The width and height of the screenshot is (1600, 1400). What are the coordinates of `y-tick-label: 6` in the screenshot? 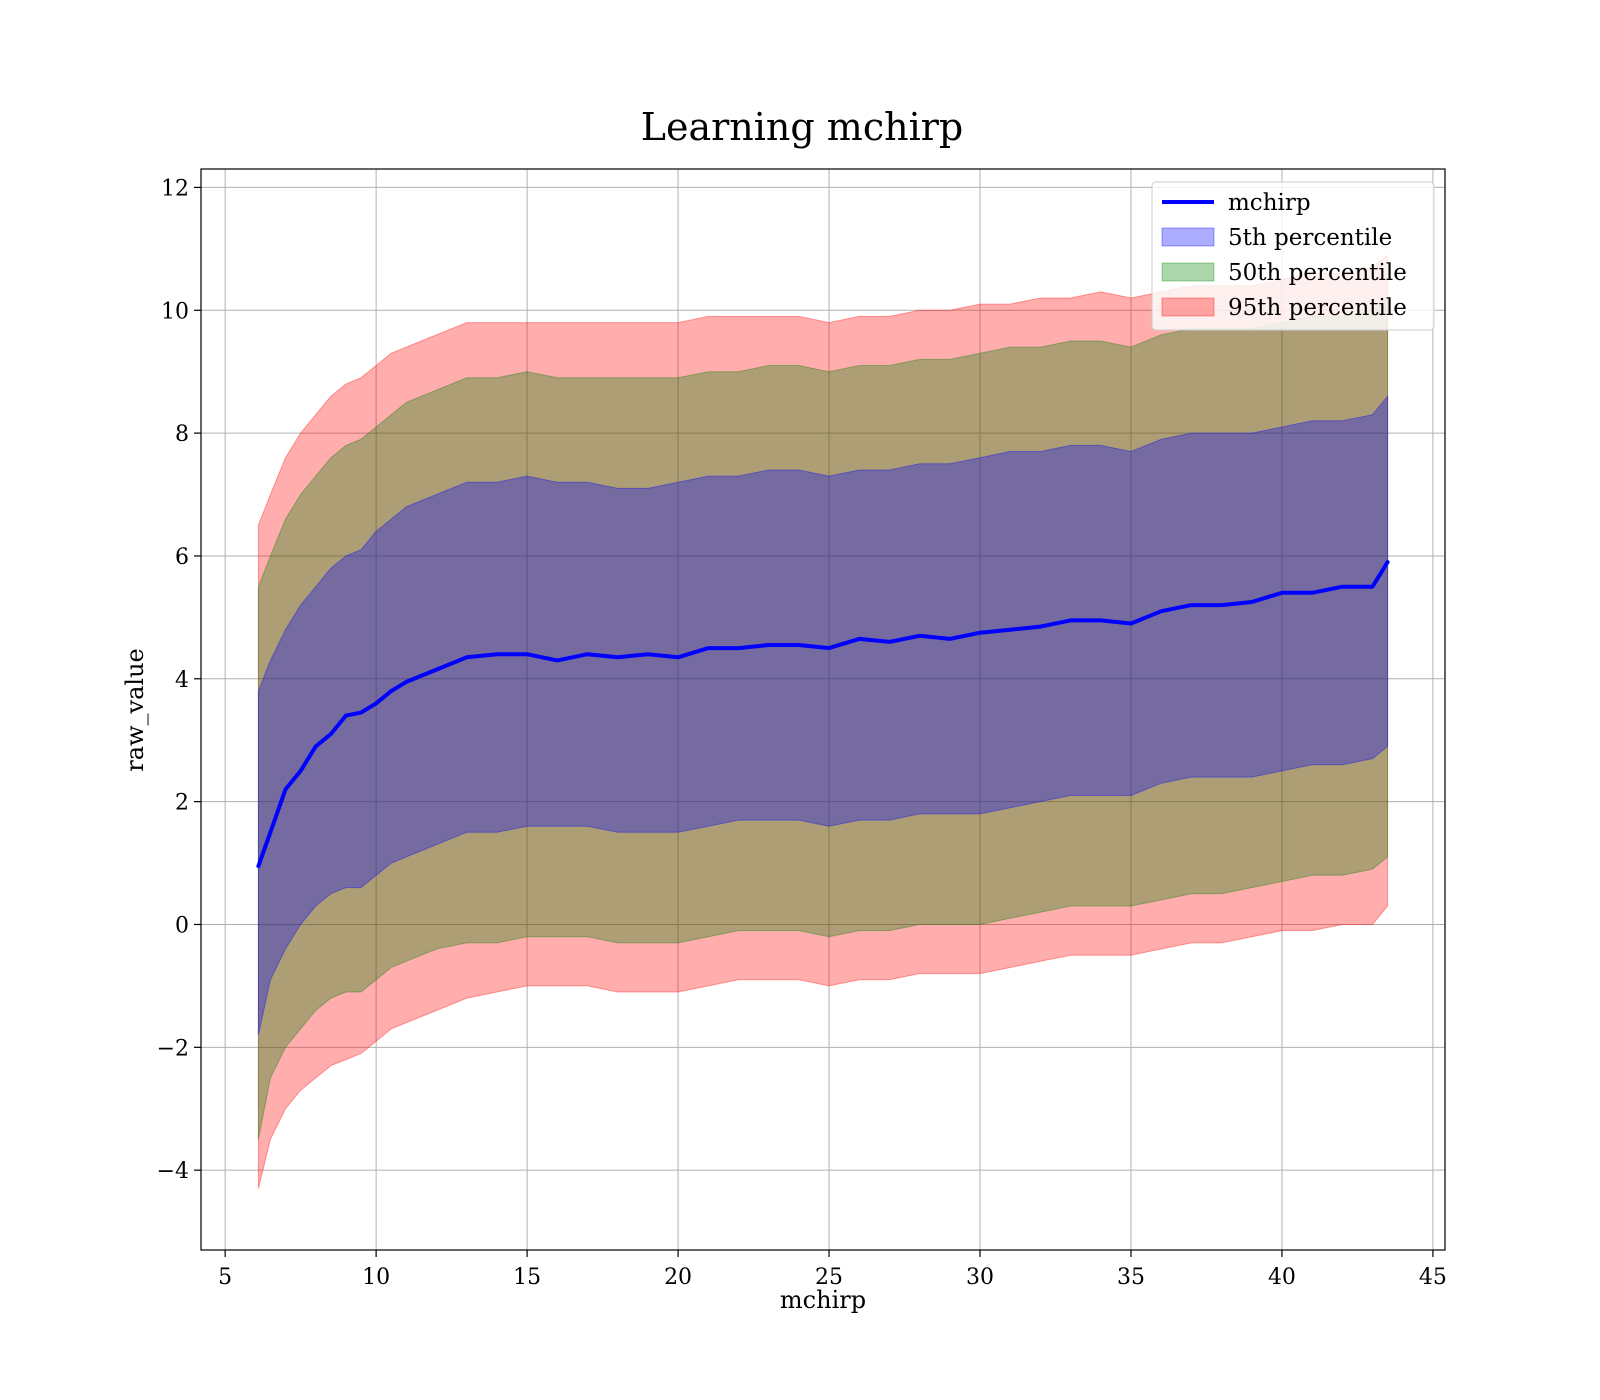 It's located at (182, 557).